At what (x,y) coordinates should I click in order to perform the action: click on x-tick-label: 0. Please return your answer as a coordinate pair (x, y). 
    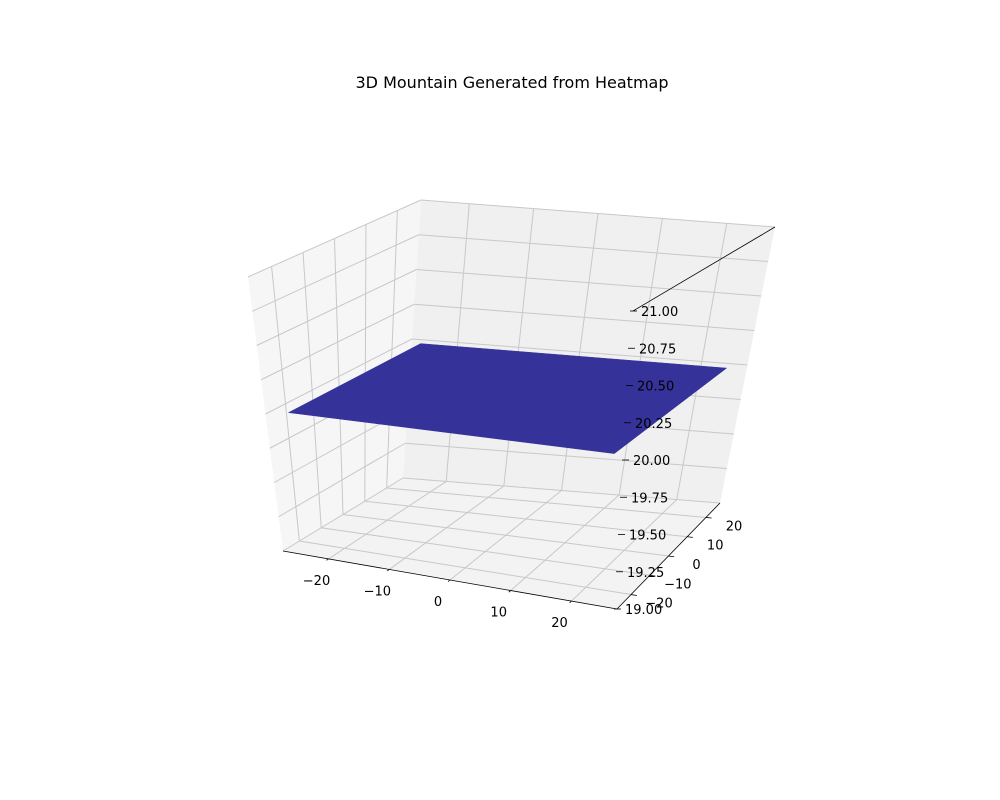
    Looking at the image, I should click on (438, 602).